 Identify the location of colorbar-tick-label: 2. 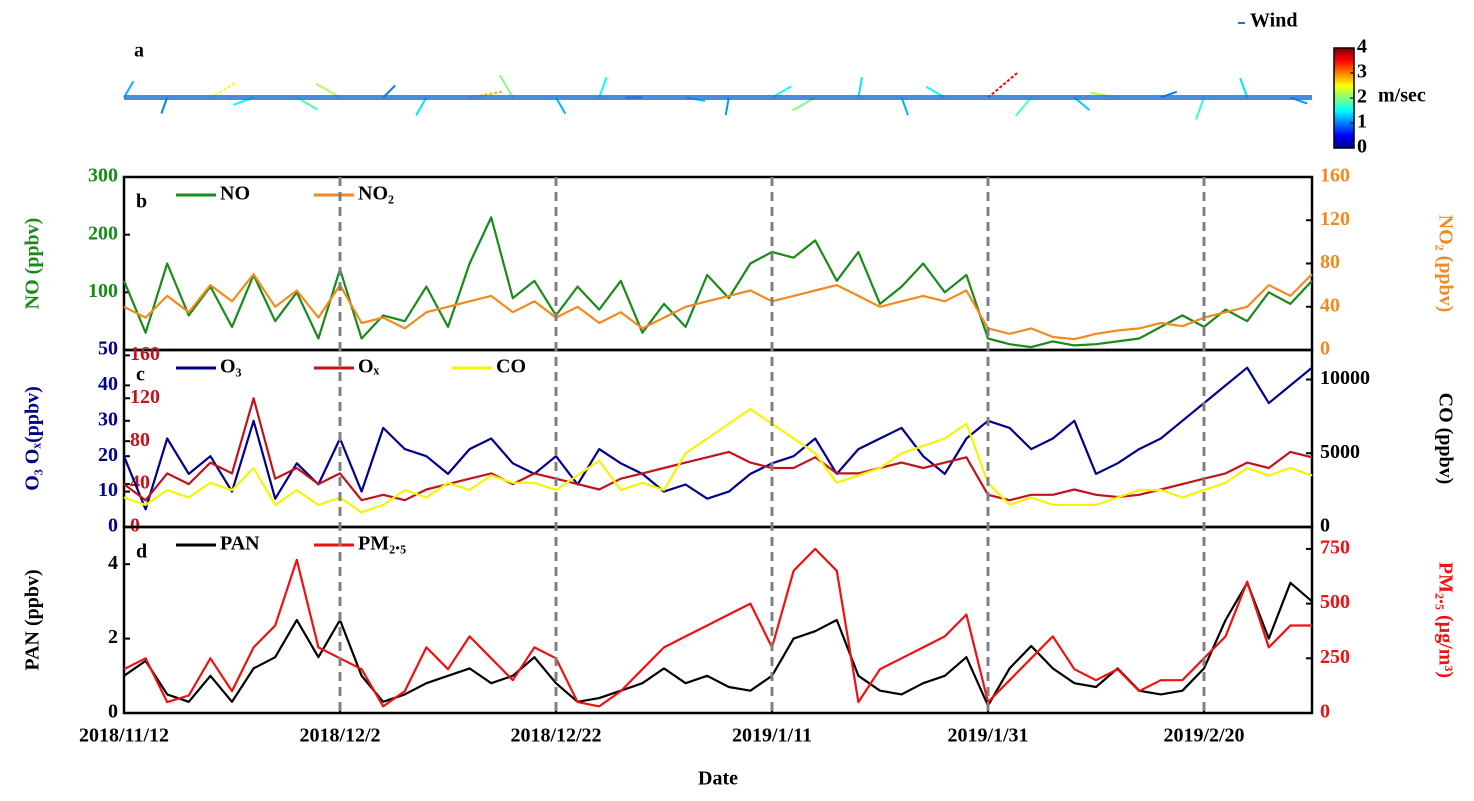
(1362, 97).